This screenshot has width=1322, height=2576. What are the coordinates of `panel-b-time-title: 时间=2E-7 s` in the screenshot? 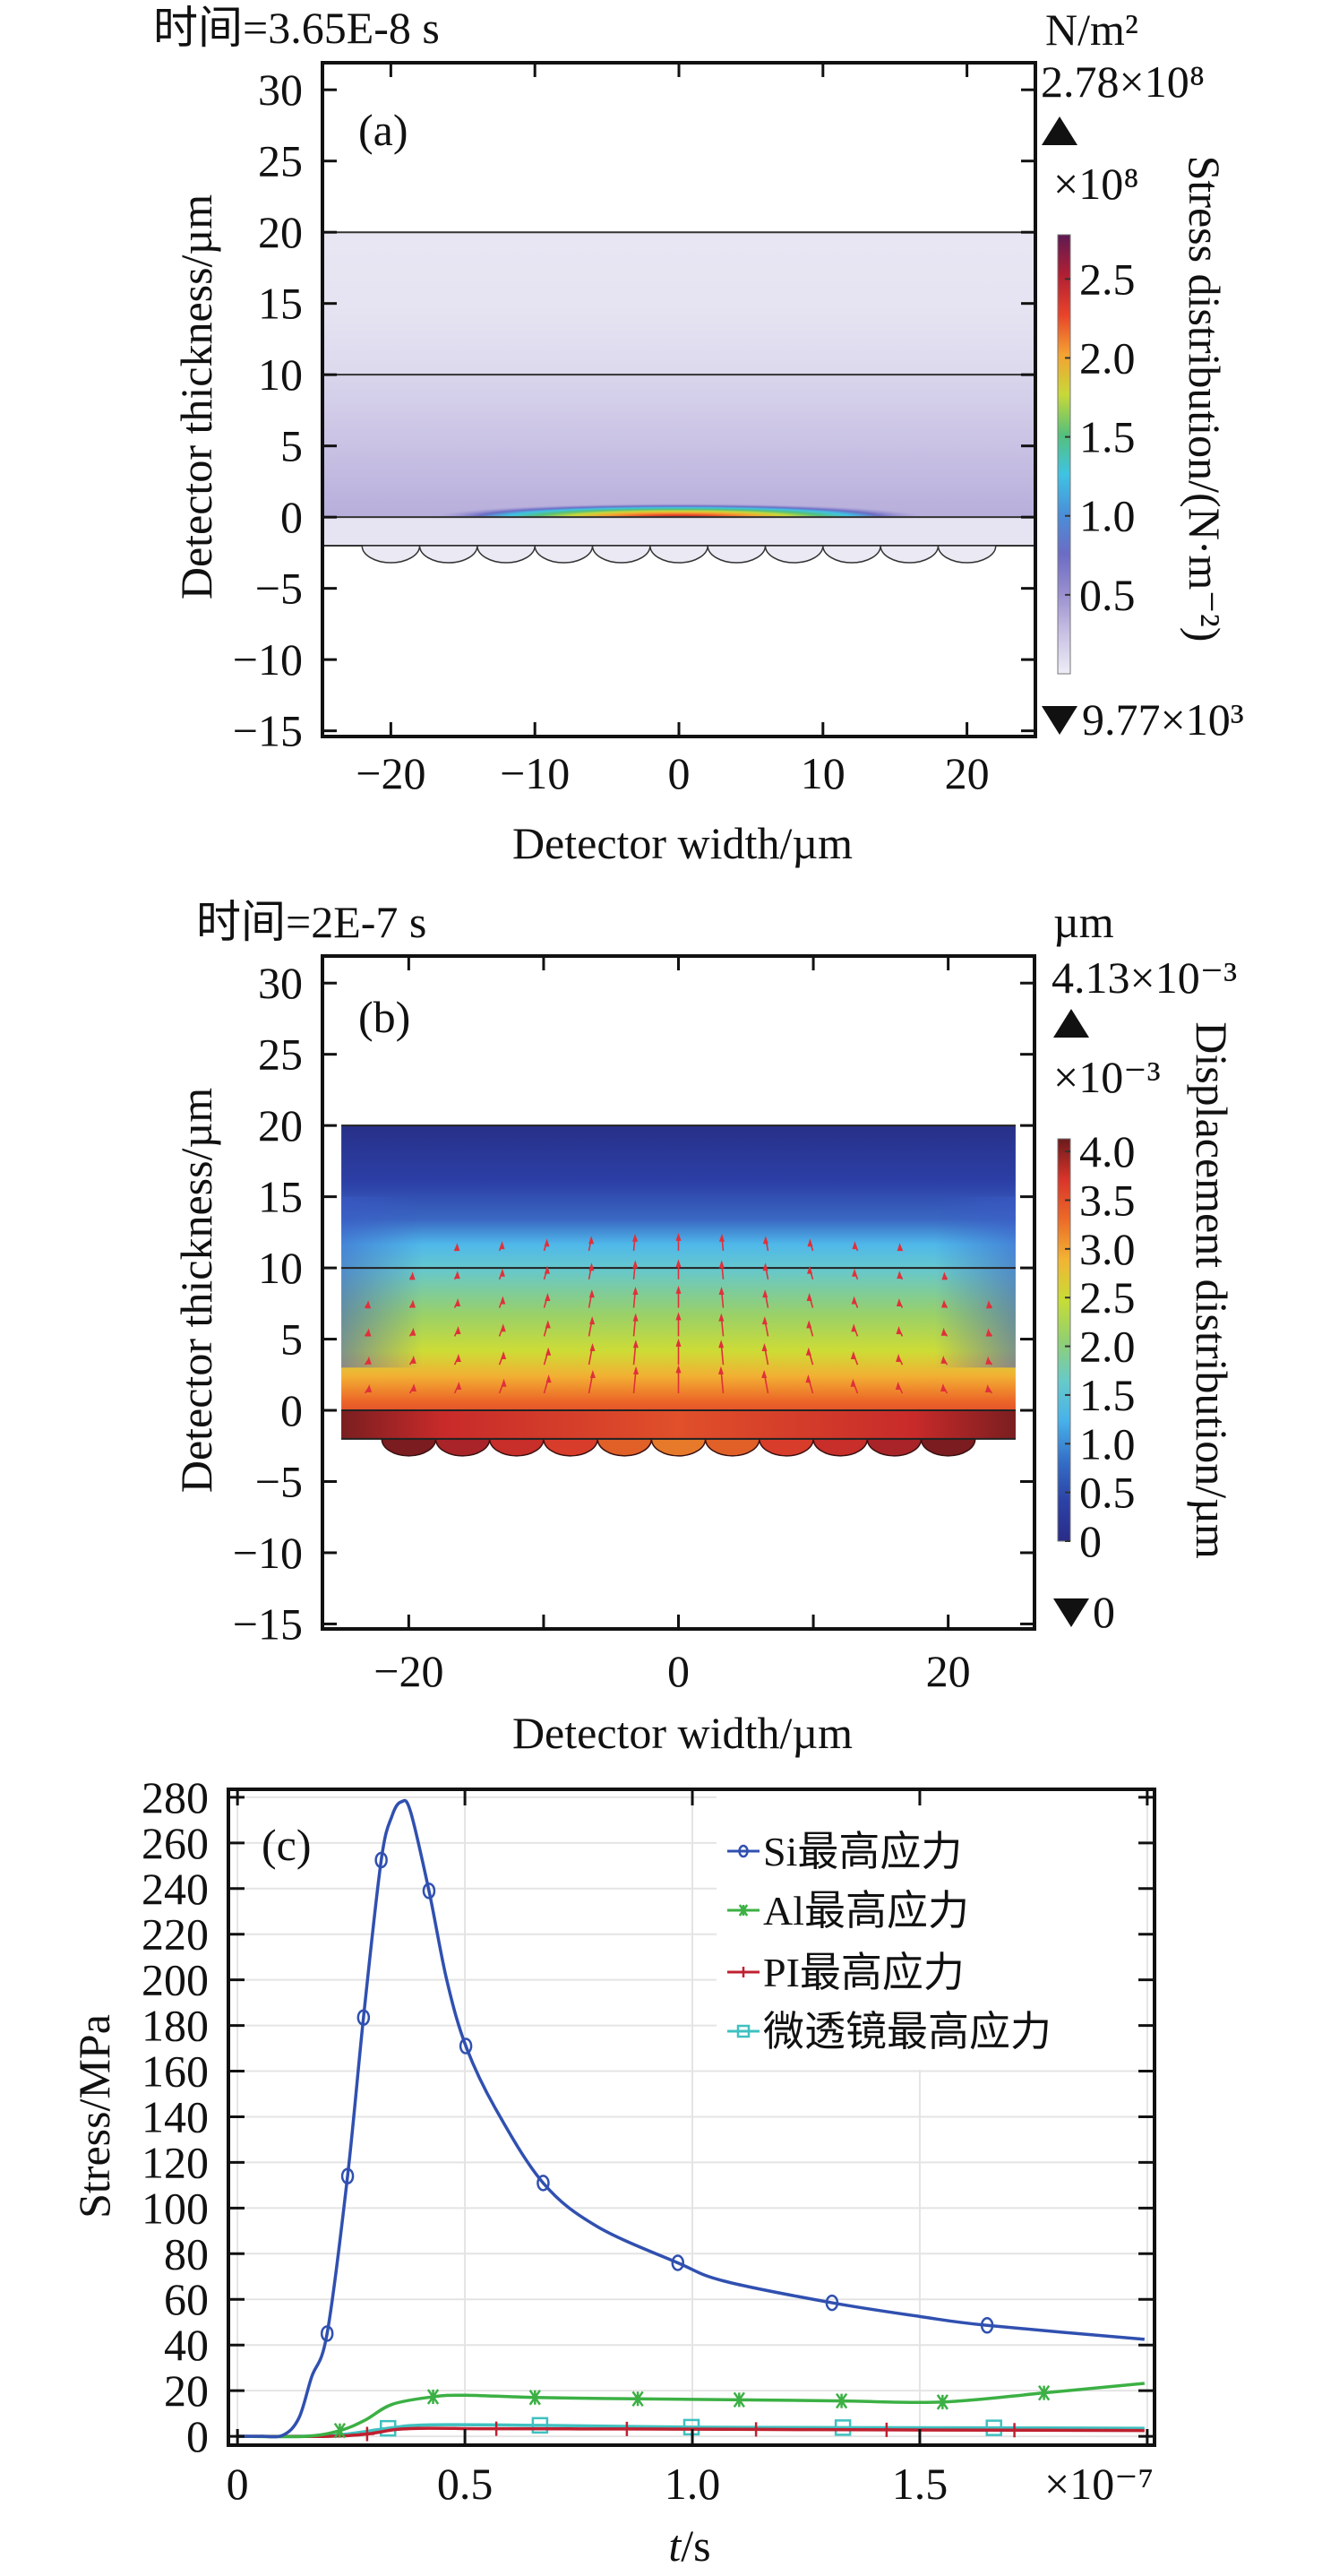 It's located at (311, 922).